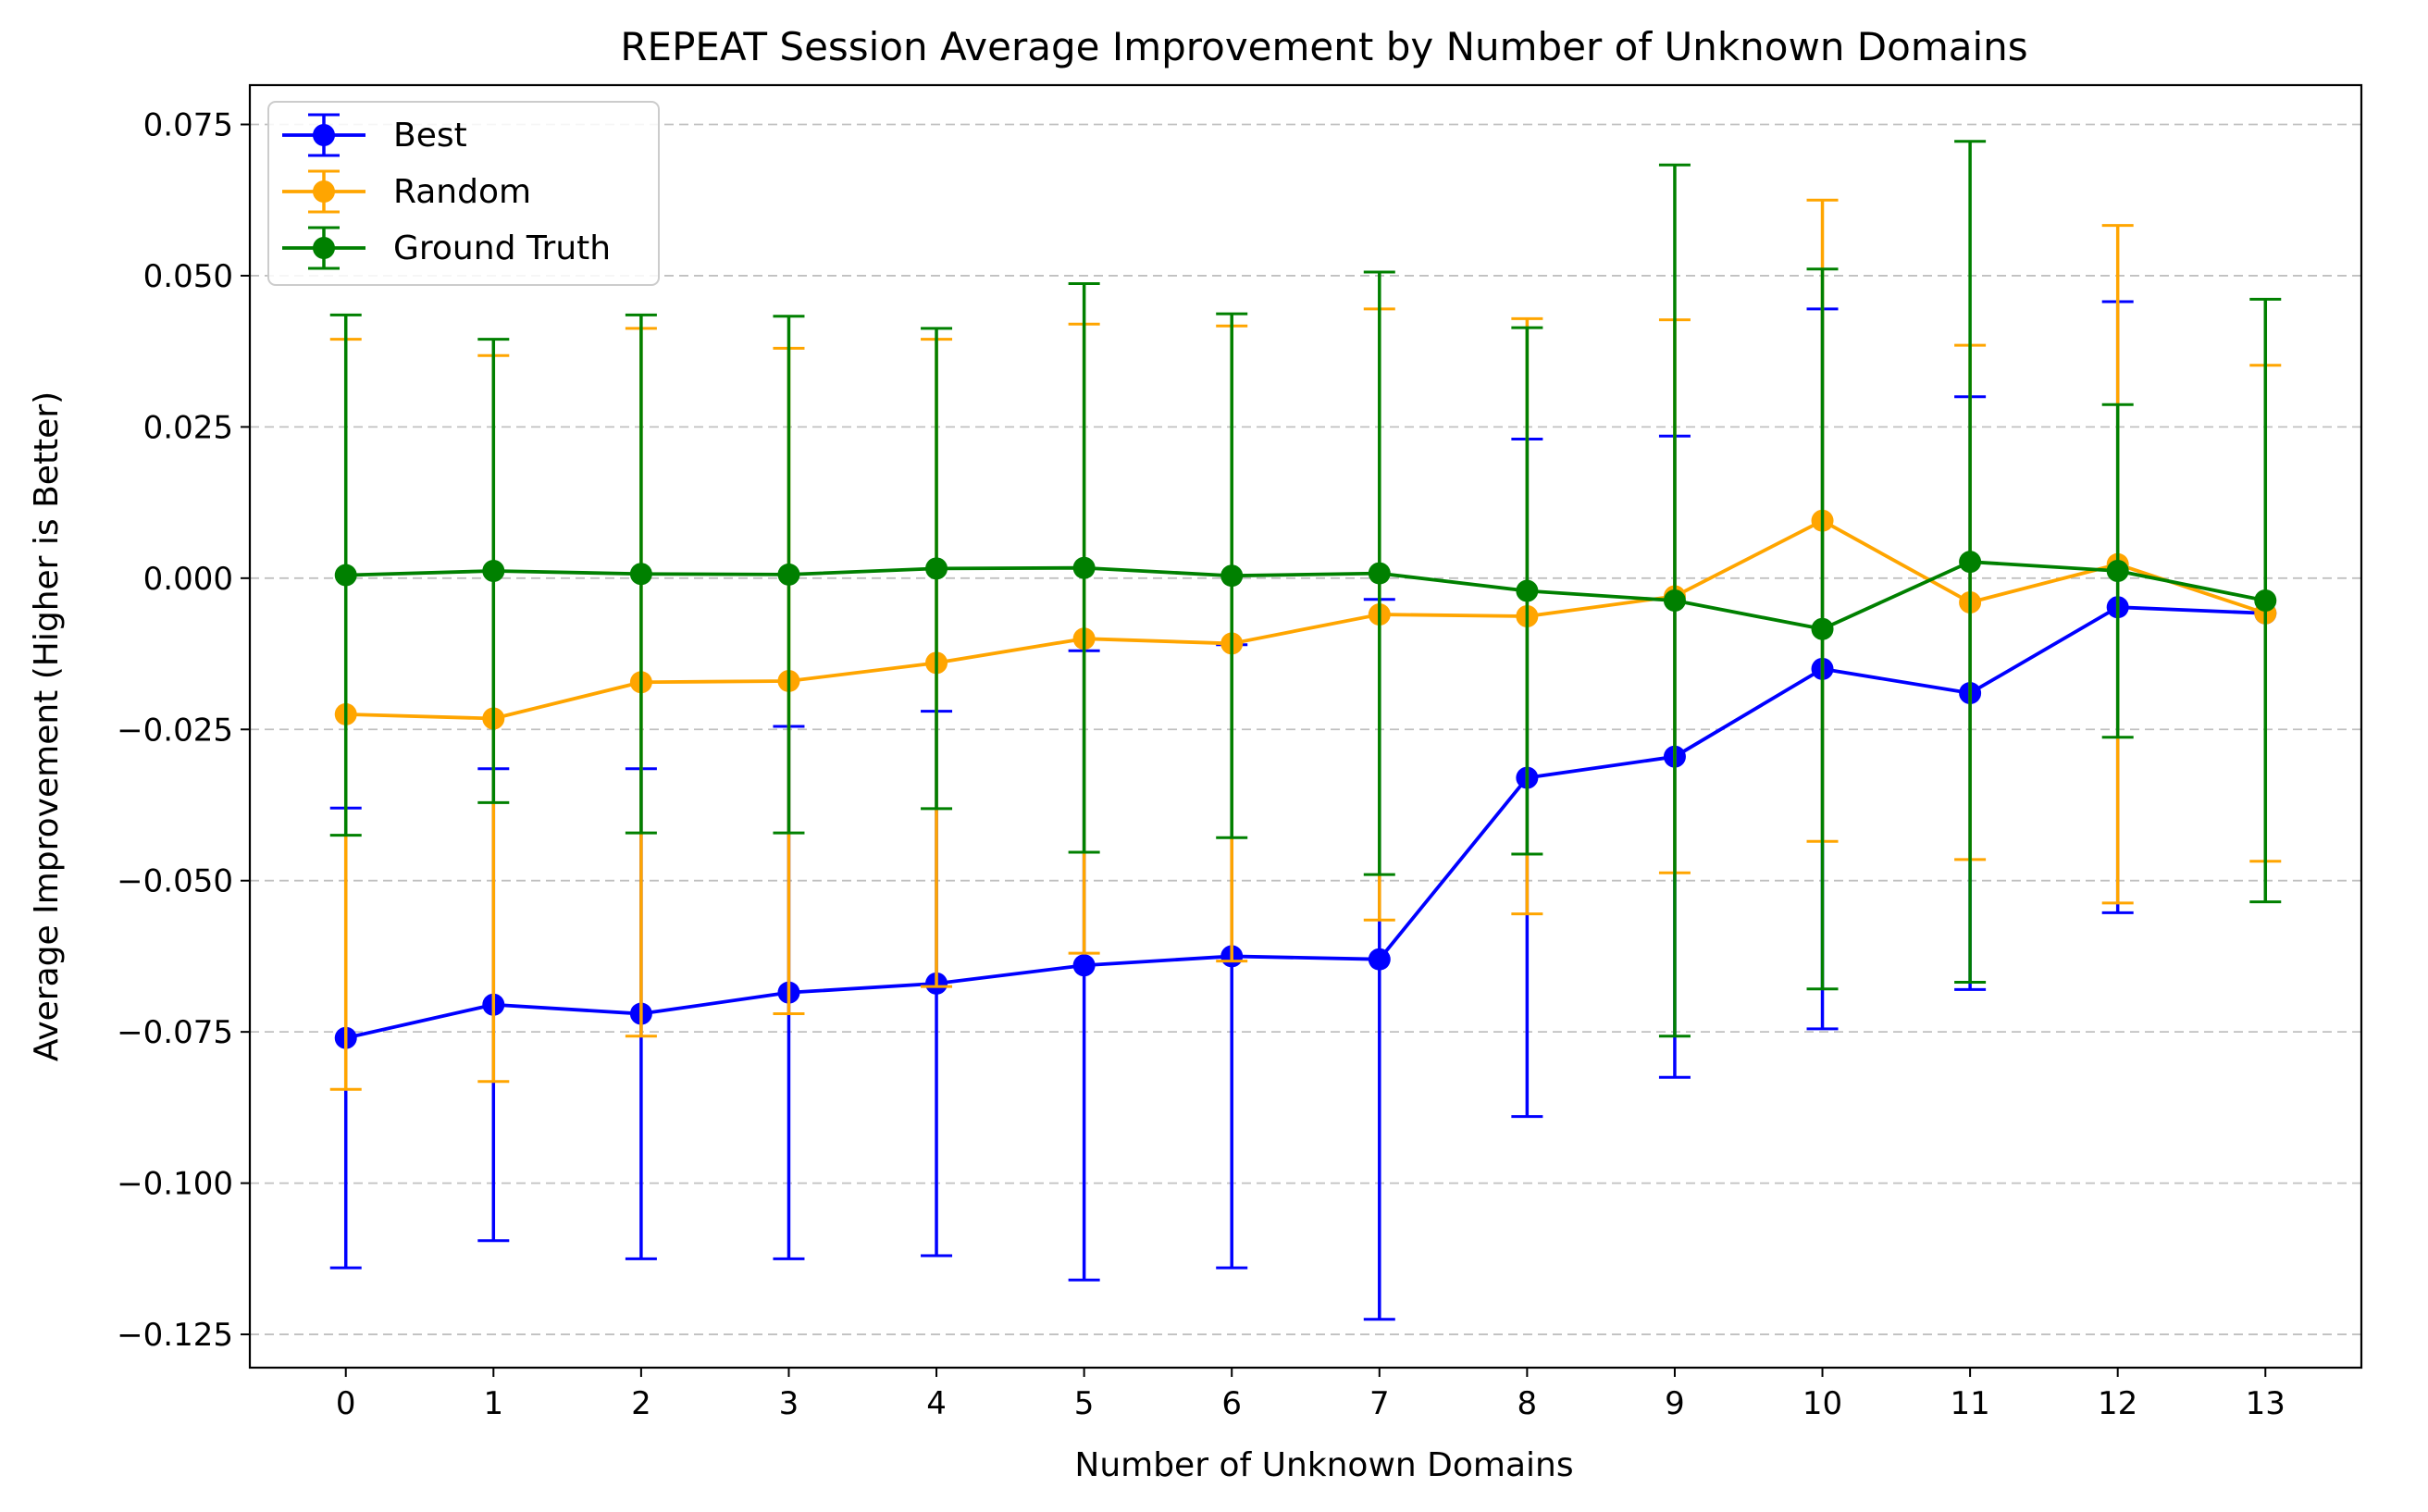  Describe the element at coordinates (175, 730) in the screenshot. I see `y-tick-label: −0.025` at that location.